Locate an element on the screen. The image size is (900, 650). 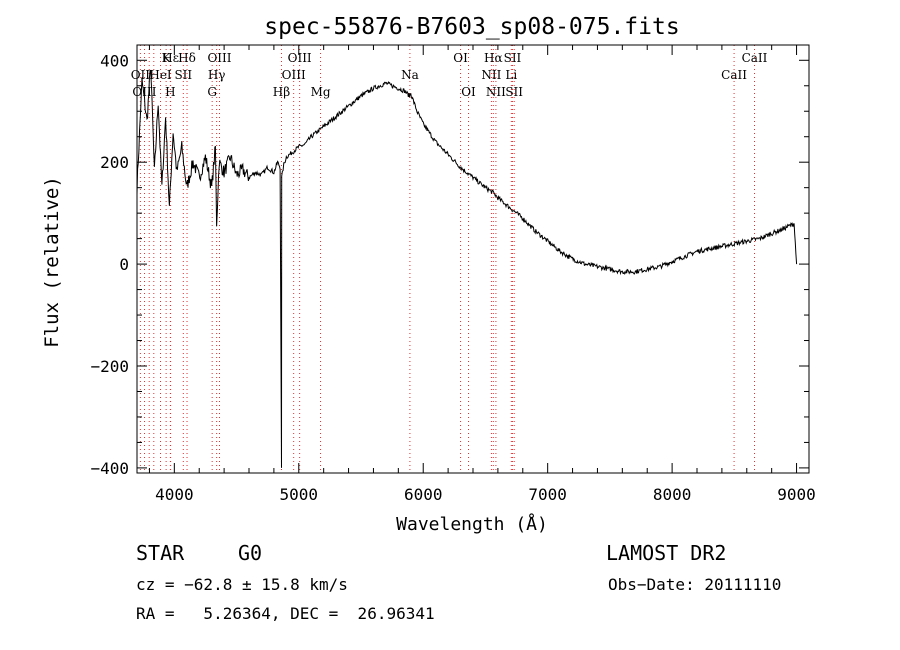
line-label-15: NII is located at coordinates (491, 75).